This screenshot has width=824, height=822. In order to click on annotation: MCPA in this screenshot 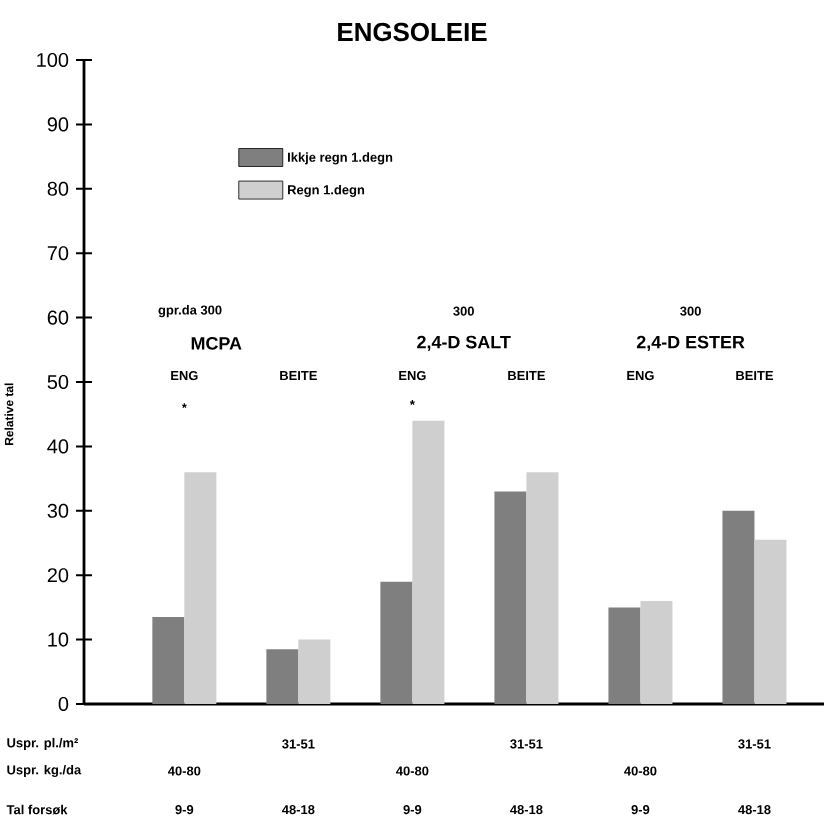, I will do `click(216, 343)`.